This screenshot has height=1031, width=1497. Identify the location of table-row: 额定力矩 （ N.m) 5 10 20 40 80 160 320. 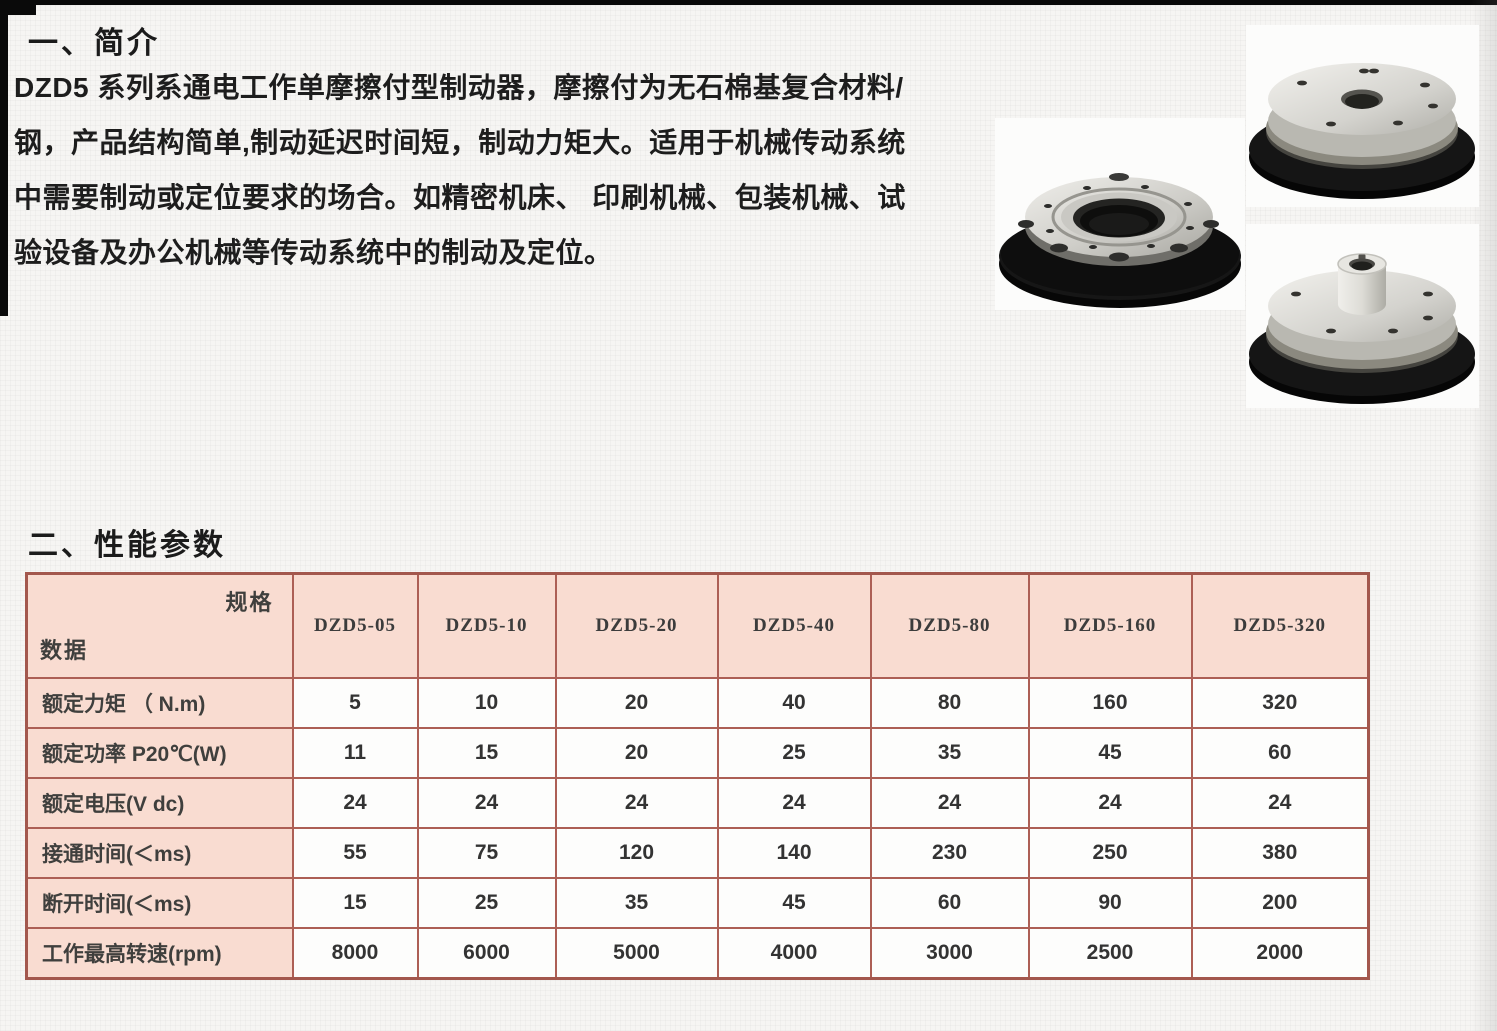
(697, 703).